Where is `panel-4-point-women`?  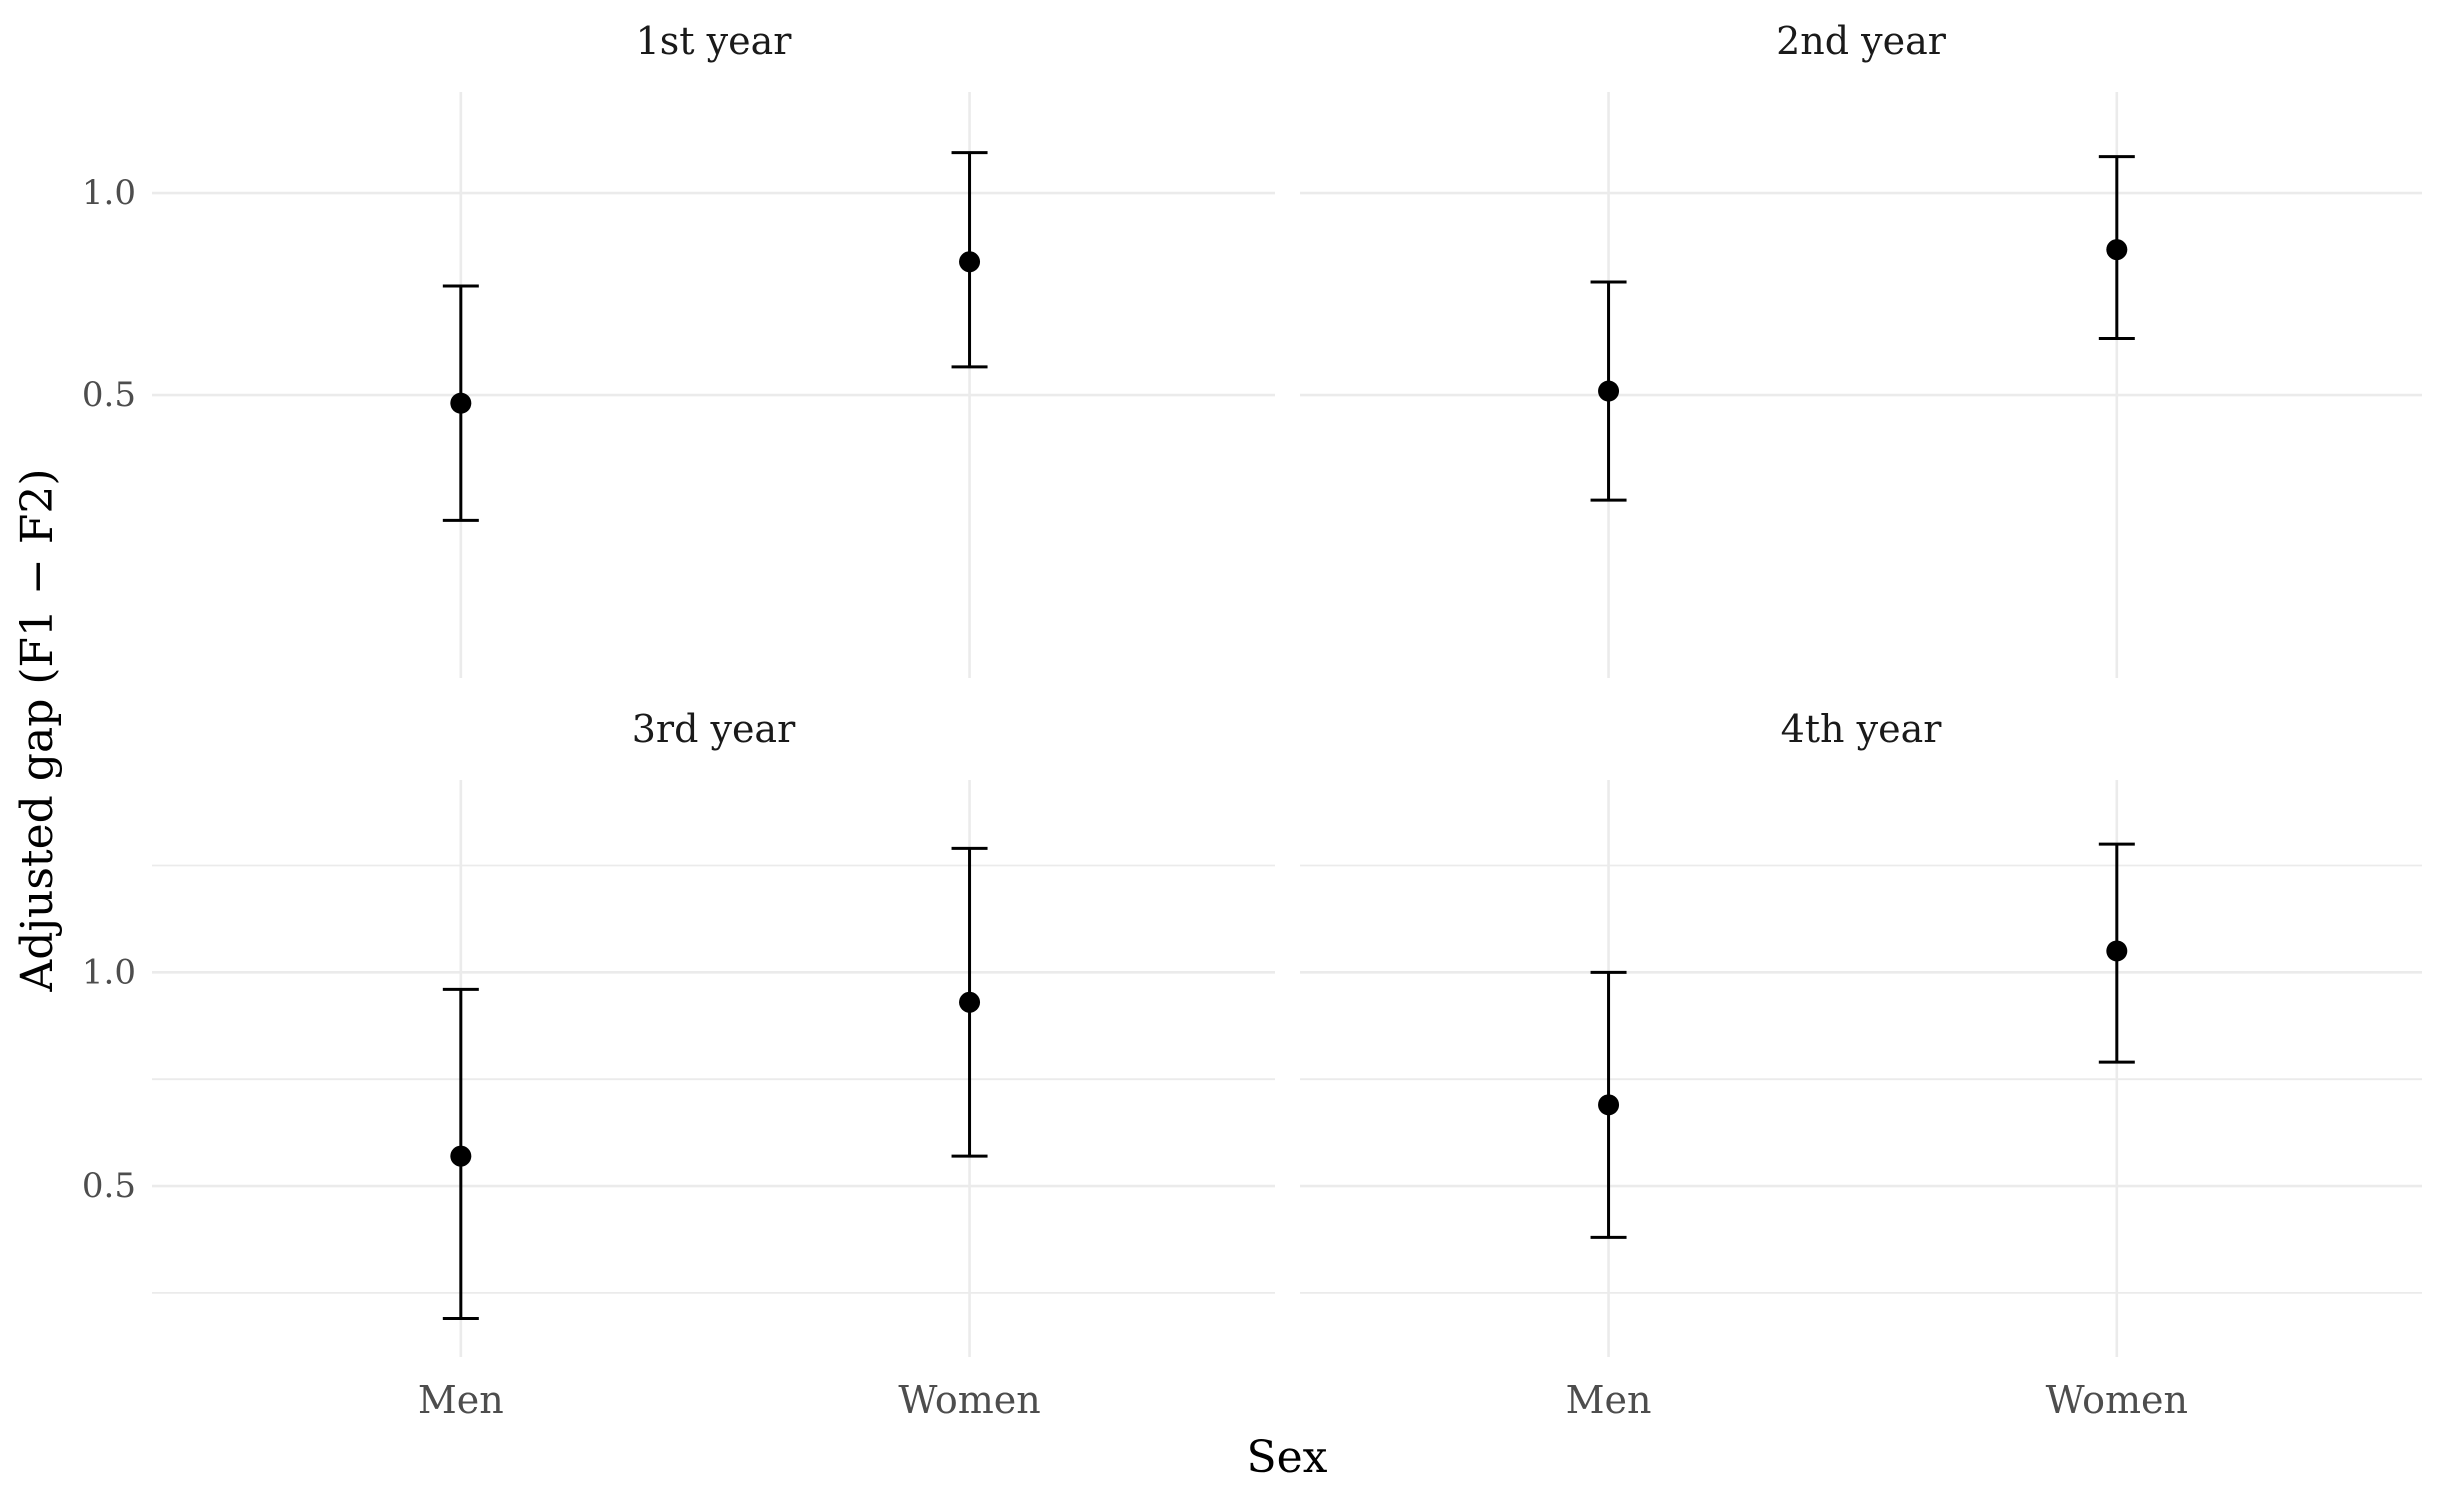 panel-4-point-women is located at coordinates (2117, 951).